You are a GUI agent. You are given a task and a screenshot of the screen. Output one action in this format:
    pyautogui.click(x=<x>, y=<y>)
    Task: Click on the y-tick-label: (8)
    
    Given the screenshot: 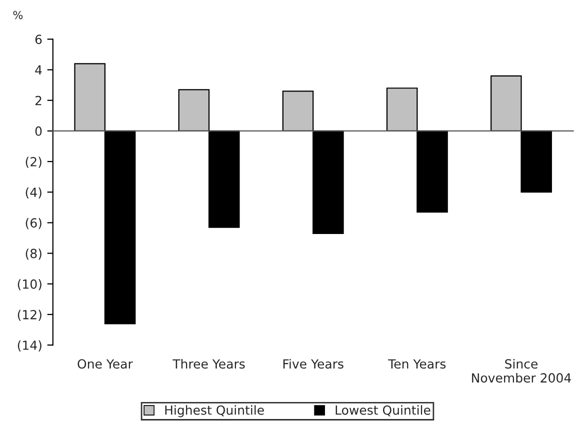 What is the action you would take?
    pyautogui.click(x=34, y=254)
    